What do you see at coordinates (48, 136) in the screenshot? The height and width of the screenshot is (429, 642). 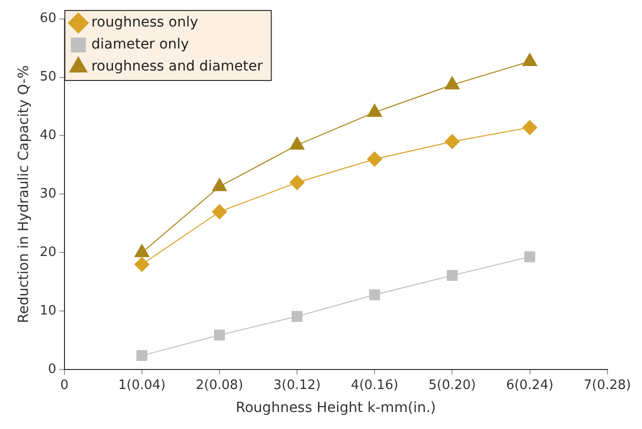 I see `y-tick-label: 40` at bounding box center [48, 136].